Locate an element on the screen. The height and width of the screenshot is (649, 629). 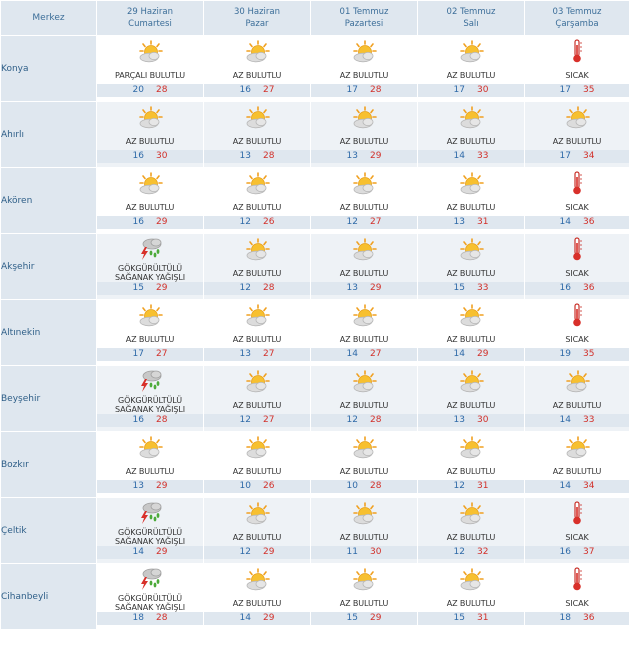
temperature-range: 11 30 is located at coordinates (364, 552).